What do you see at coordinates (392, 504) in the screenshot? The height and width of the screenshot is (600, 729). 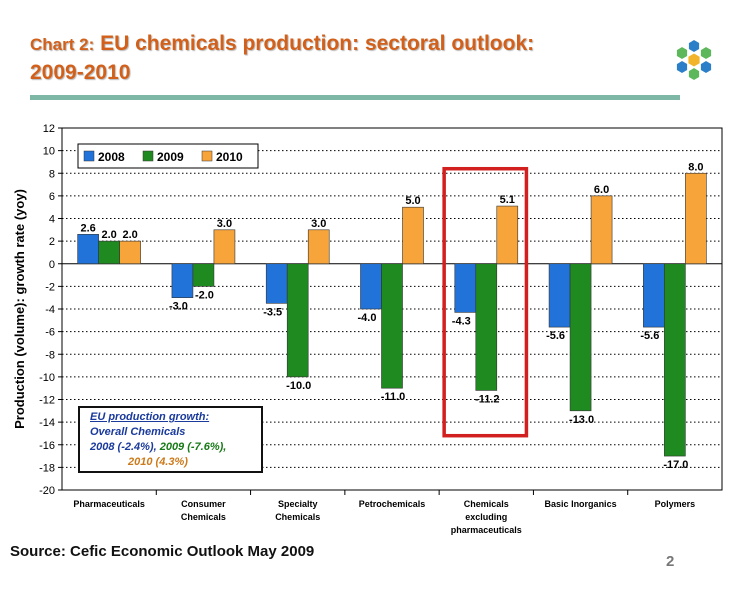 I see `x-category-label: Petrochemicals` at bounding box center [392, 504].